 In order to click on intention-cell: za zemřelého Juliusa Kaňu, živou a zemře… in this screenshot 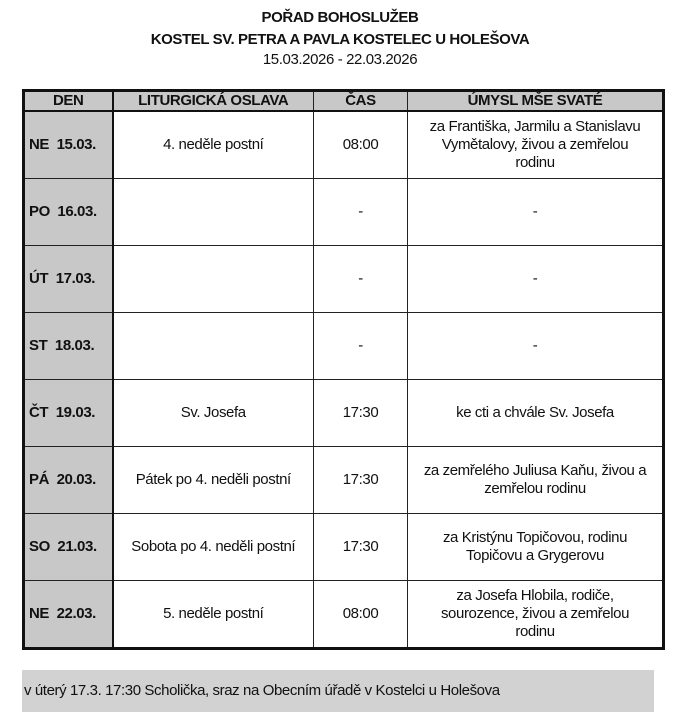, I will do `click(535, 480)`.